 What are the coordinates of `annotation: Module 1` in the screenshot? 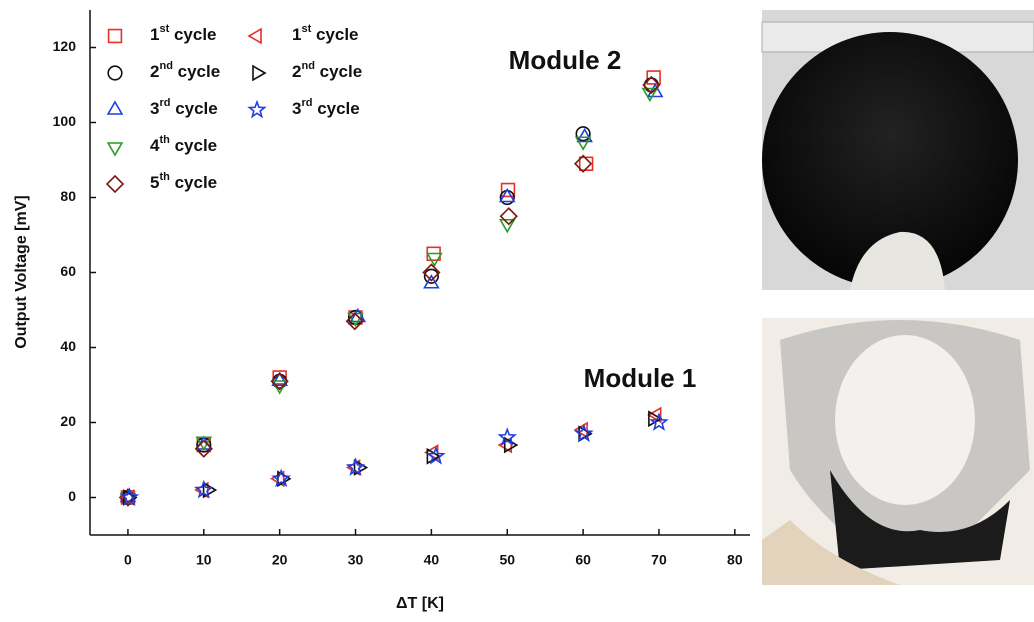 It's located at (640, 378).